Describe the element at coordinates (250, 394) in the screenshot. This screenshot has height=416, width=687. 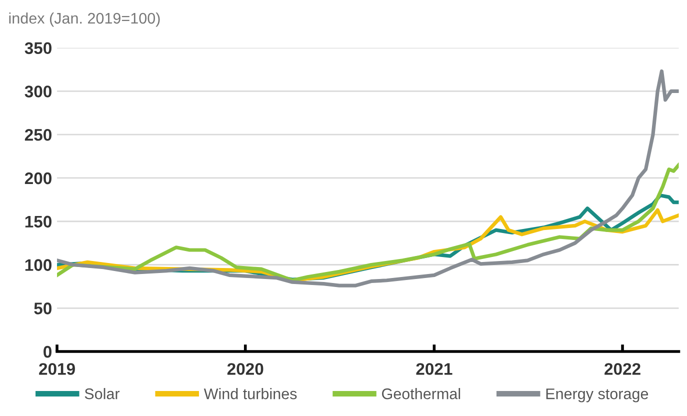
I see `legend-label: Wind turbines` at that location.